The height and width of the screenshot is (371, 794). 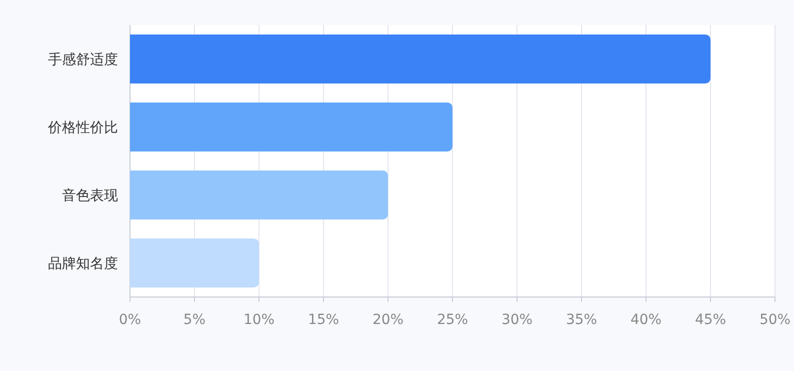 I want to click on x-tick-label: 5%, so click(x=194, y=320).